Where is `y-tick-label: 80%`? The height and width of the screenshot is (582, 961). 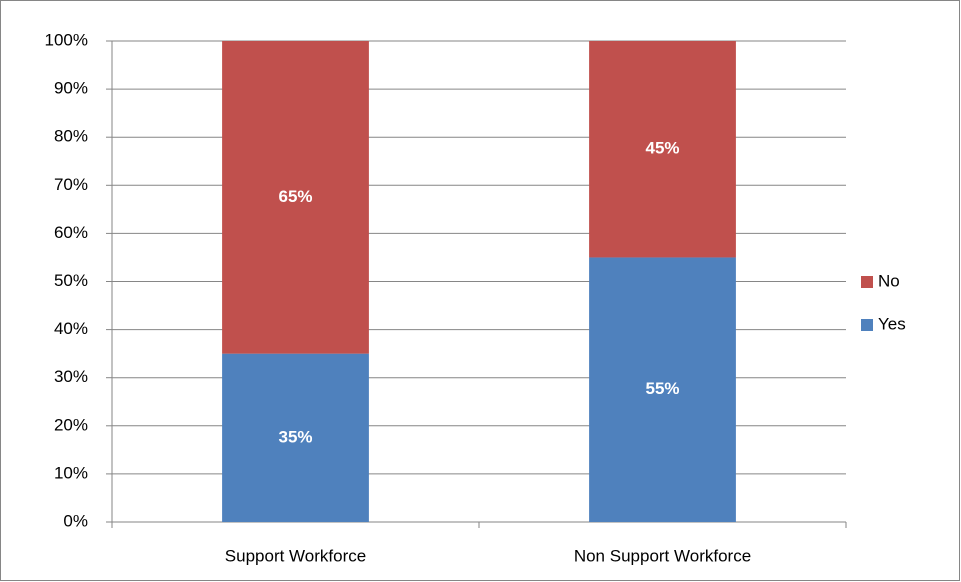 y-tick-label: 80% is located at coordinates (71, 136).